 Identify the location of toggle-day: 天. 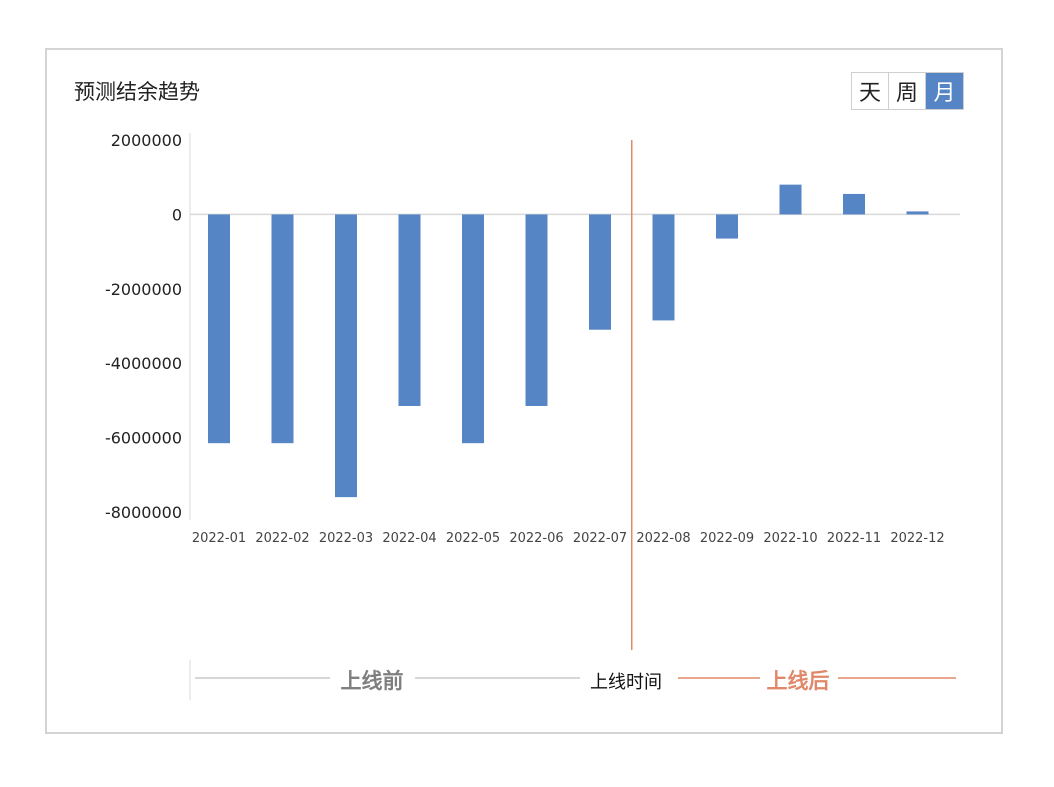
(870, 91).